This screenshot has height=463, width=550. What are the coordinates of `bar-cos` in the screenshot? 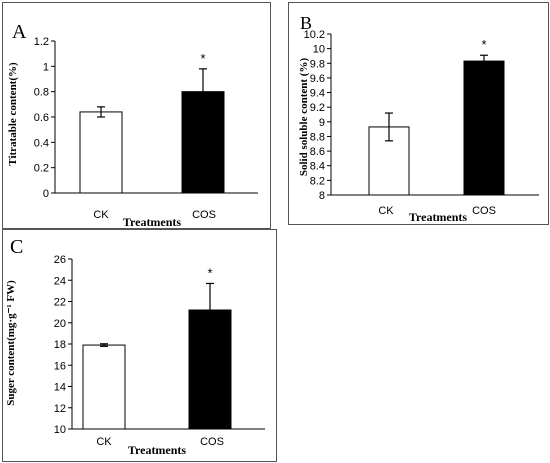 It's located at (484, 128).